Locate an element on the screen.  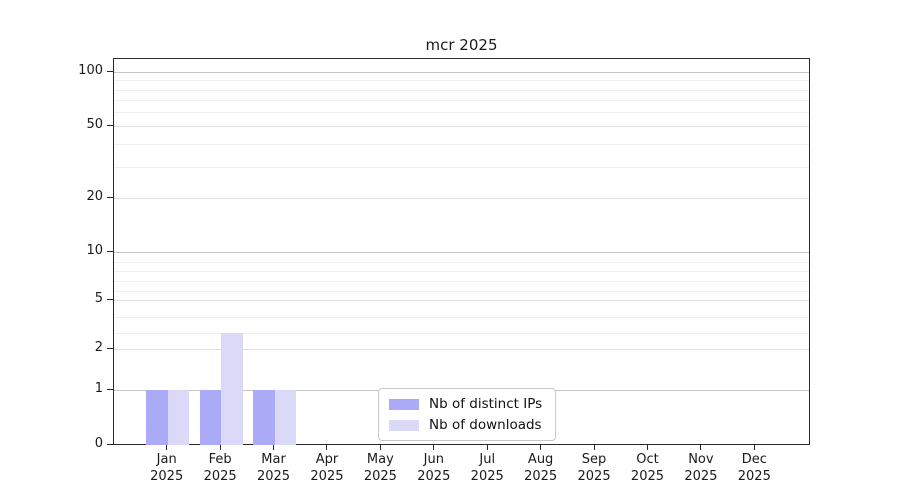
chart-title: mcr 2025 is located at coordinates (461, 45).